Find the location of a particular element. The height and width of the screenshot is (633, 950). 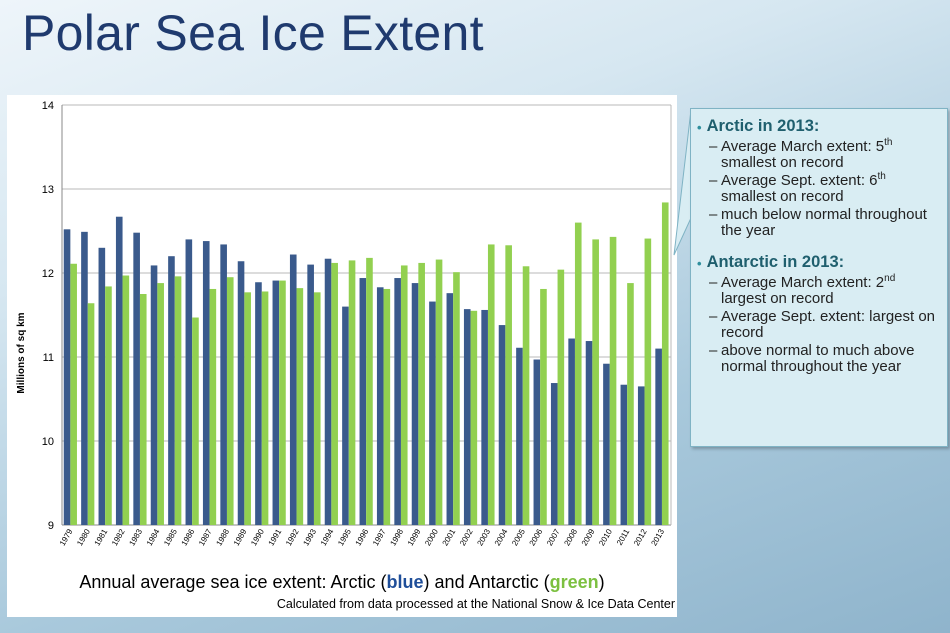

bar-arctic-2002 is located at coordinates (467, 417).